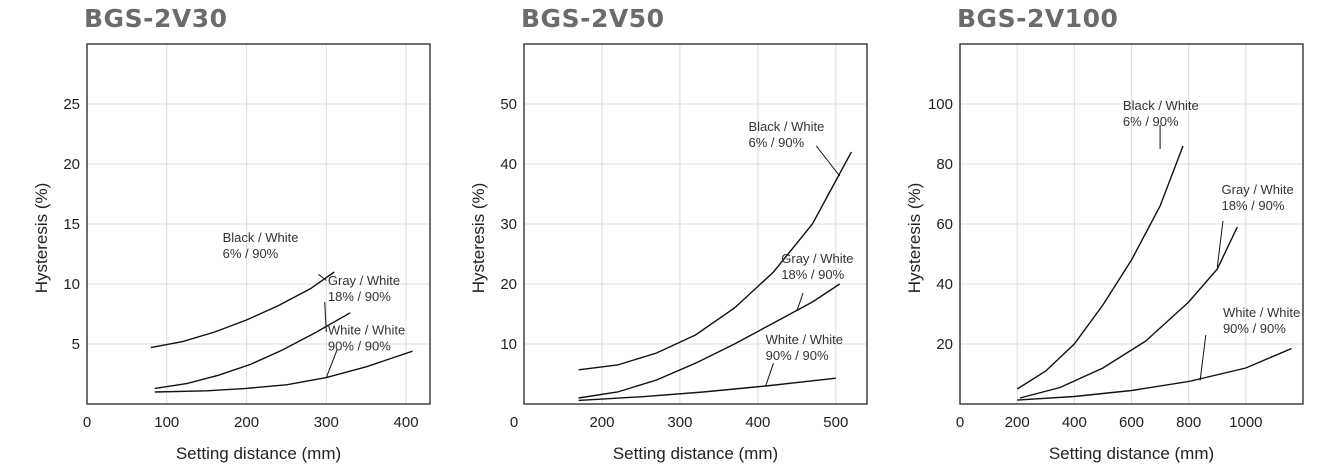  What do you see at coordinates (1038, 18) in the screenshot?
I see `chart-title: BGS-2V100` at bounding box center [1038, 18].